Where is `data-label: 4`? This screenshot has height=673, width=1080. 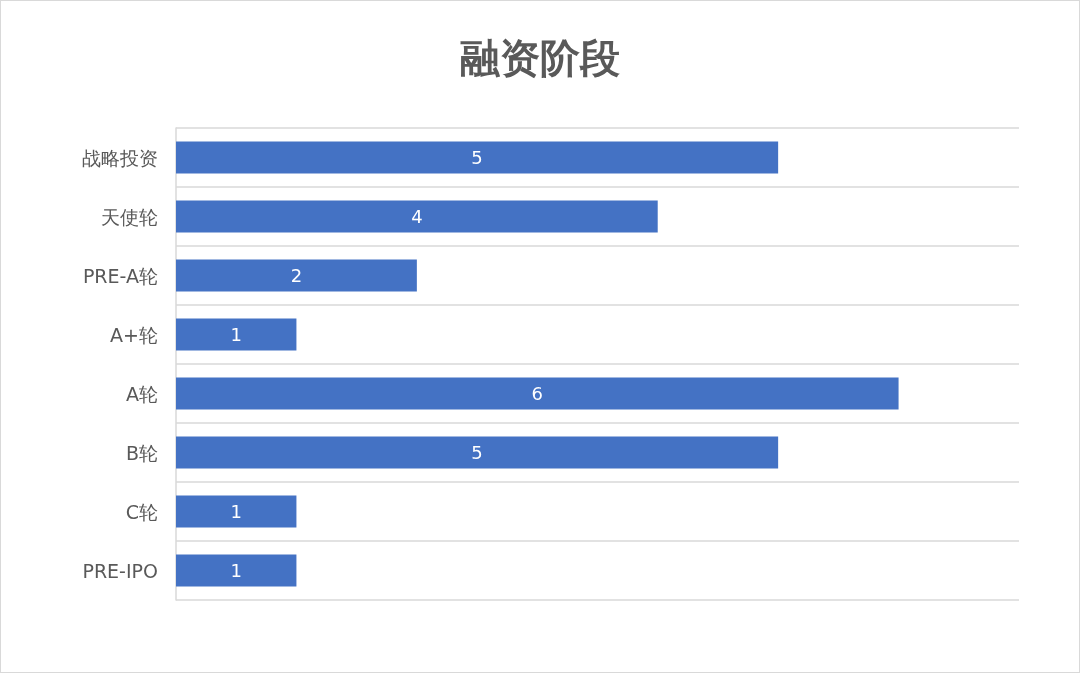 data-label: 4 is located at coordinates (417, 216).